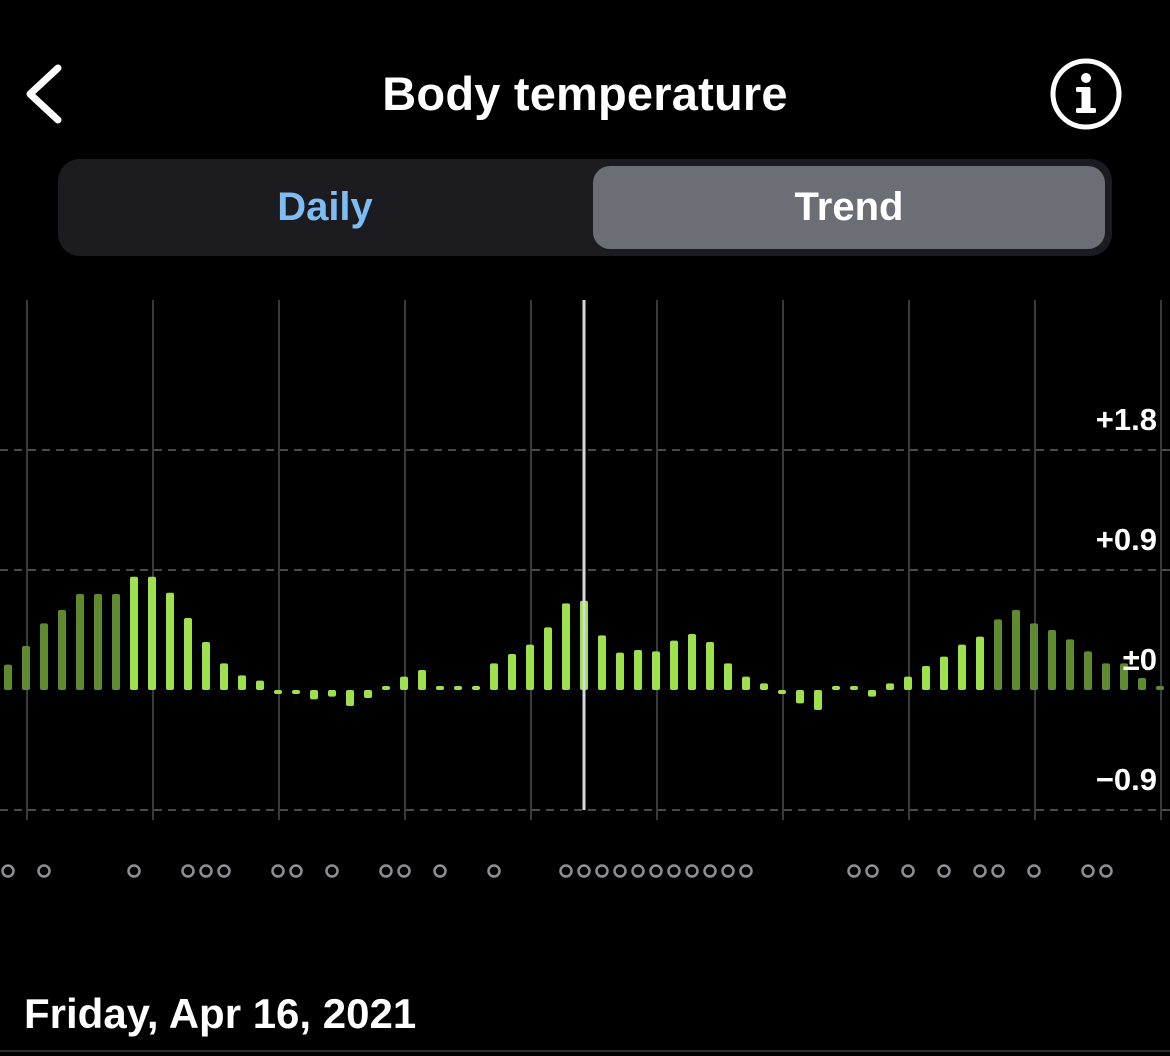 The width and height of the screenshot is (1170, 1056). What do you see at coordinates (220, 1013) in the screenshot?
I see `selected-date: Friday, Apr 16, 2021` at bounding box center [220, 1013].